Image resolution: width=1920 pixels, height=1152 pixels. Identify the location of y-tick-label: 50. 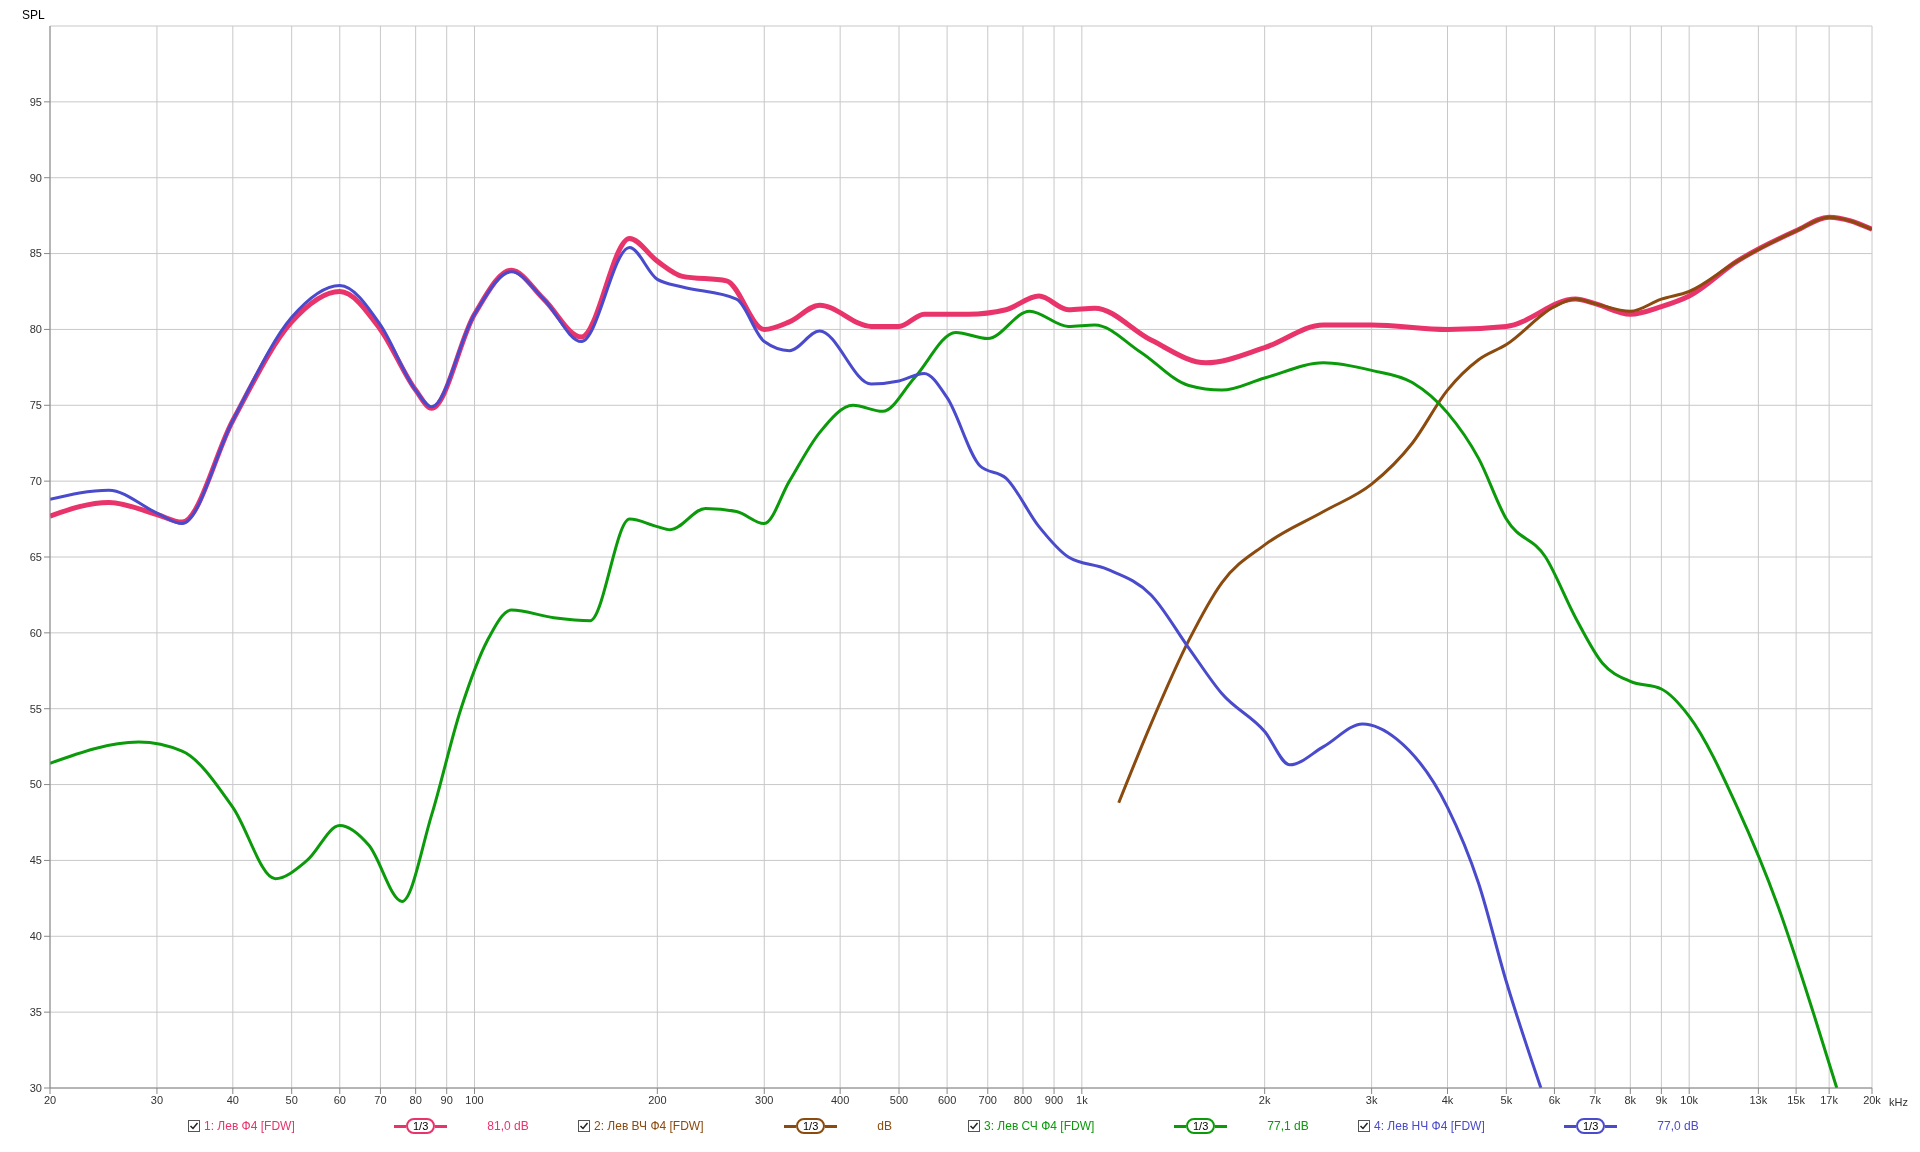
(35, 784).